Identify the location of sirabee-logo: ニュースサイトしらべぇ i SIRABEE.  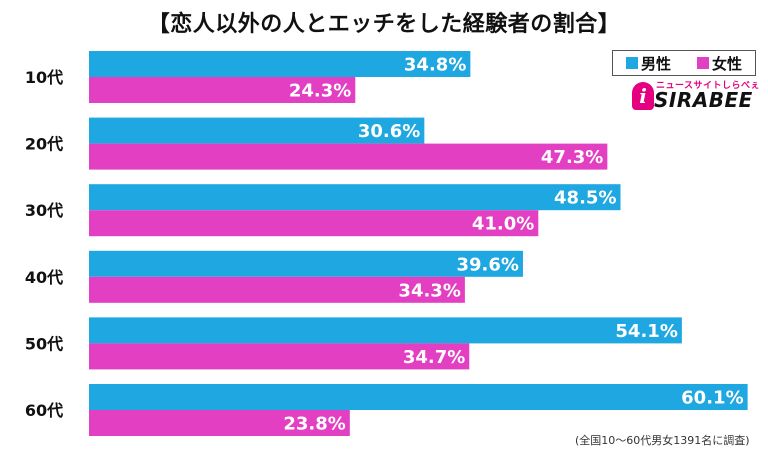
(696, 95).